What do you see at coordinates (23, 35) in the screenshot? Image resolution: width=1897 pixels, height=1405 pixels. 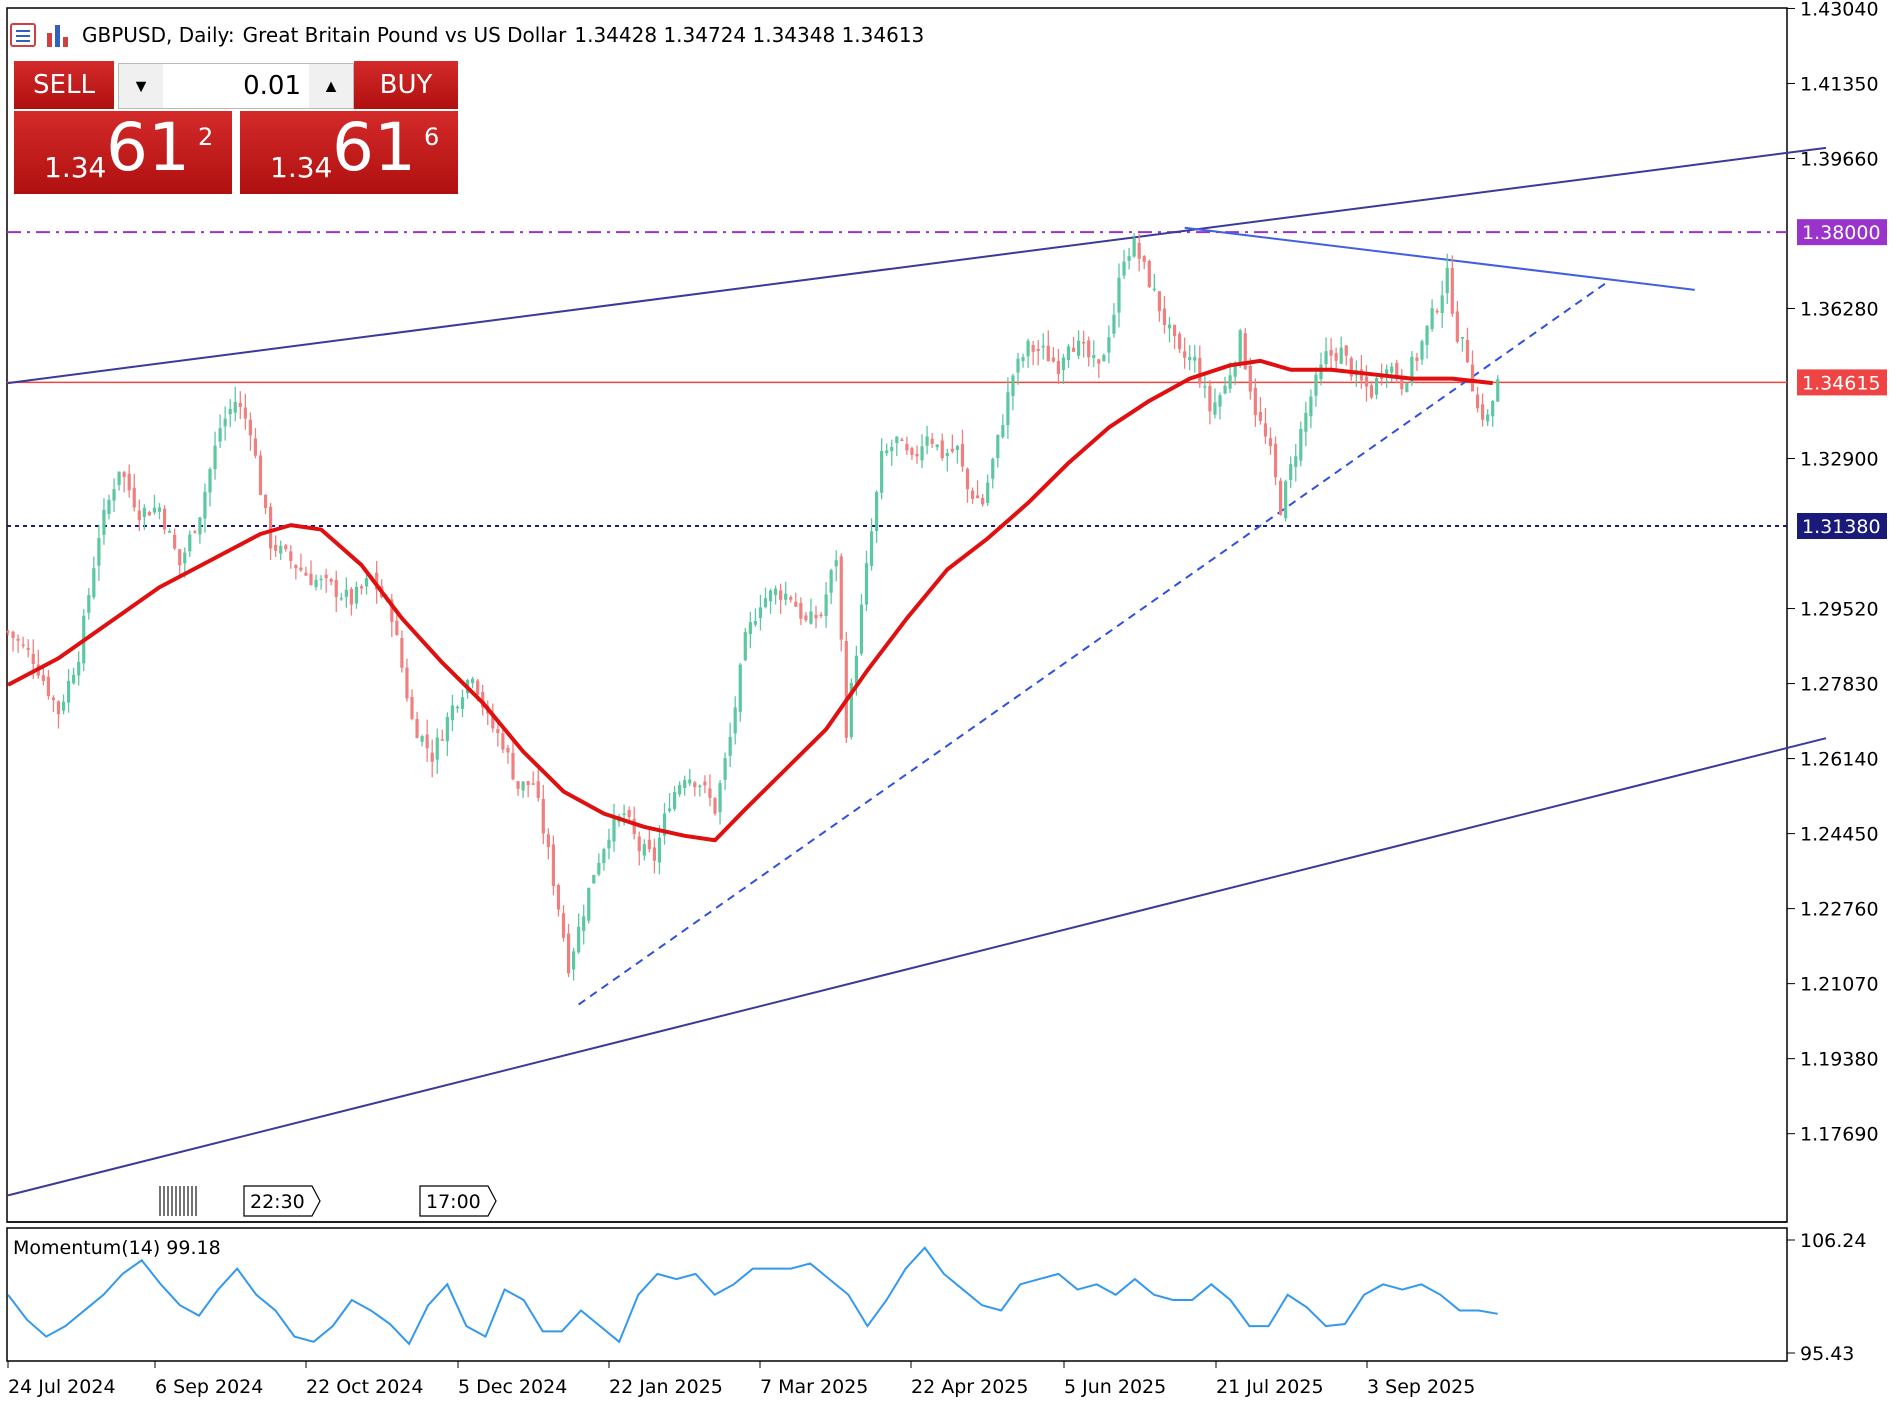 I see `chart-list-icon` at bounding box center [23, 35].